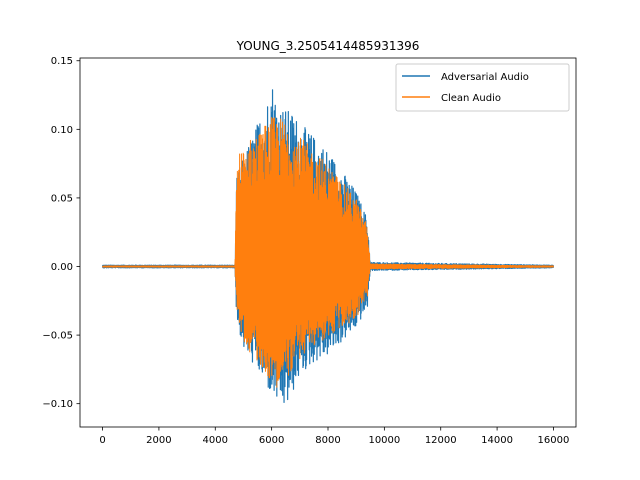 This screenshot has height=480, width=640. What do you see at coordinates (554, 440) in the screenshot?
I see `x-tick-label: 16000` at bounding box center [554, 440].